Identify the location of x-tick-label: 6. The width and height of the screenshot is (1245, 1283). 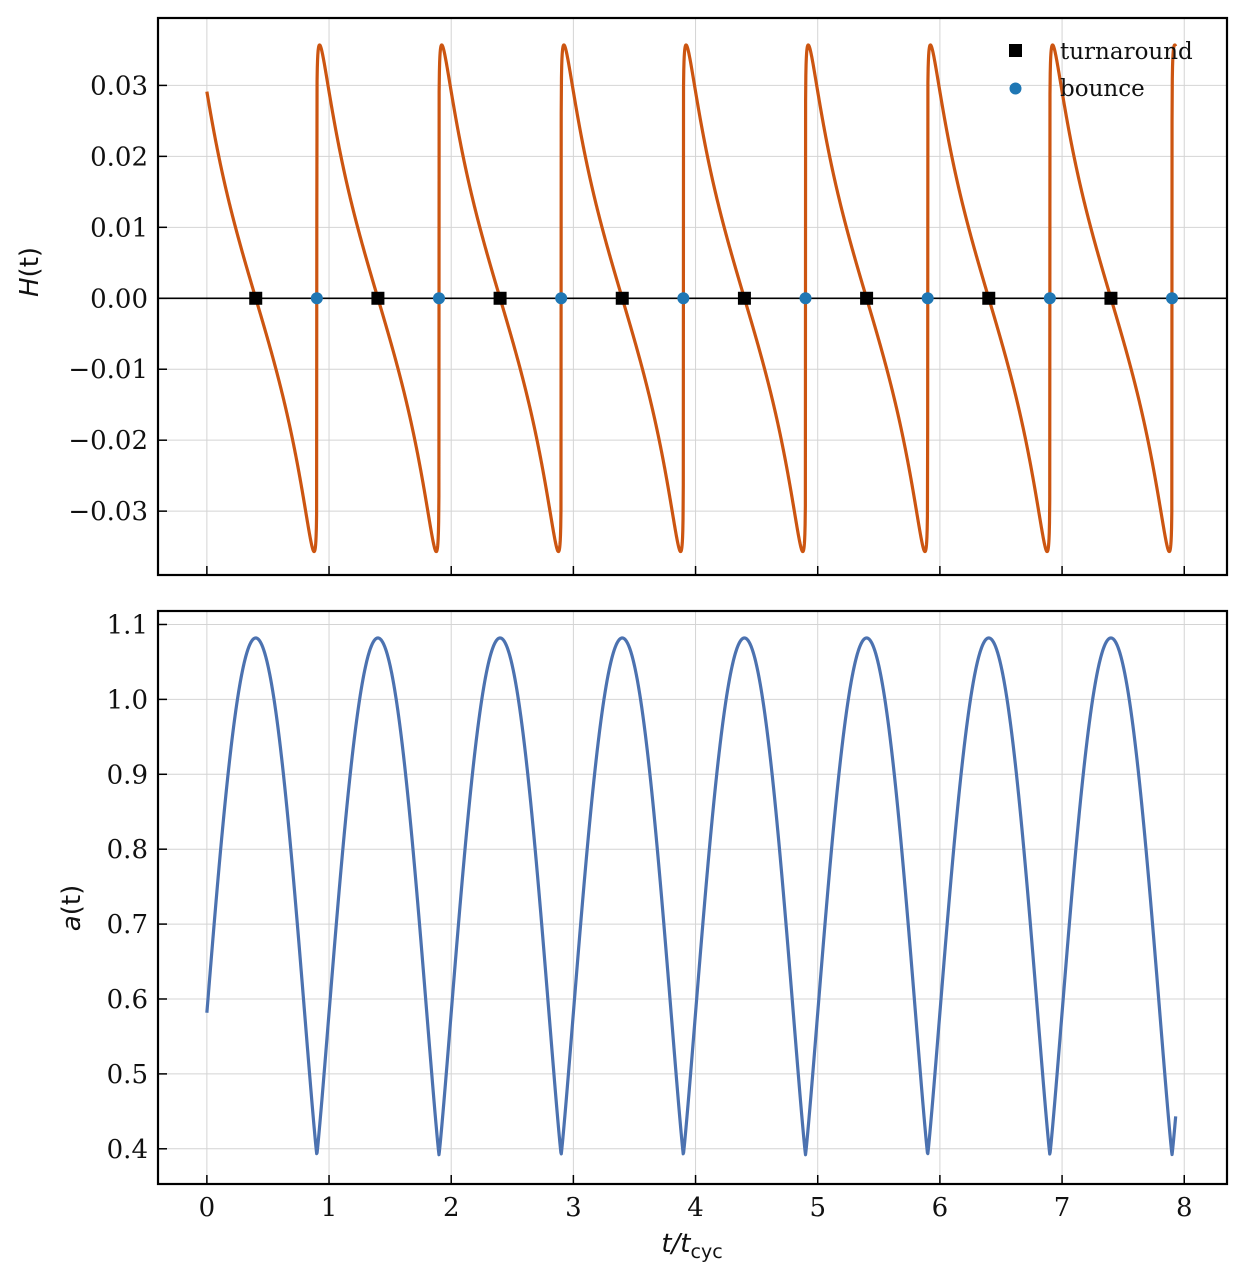
(940, 1208).